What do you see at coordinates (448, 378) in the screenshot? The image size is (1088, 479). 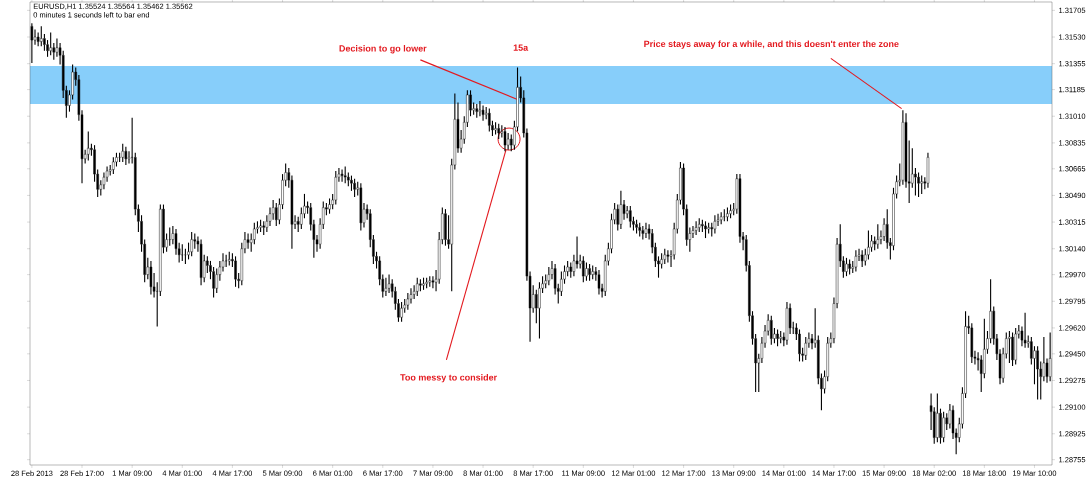 I see `annotation: Too messy to consider` at bounding box center [448, 378].